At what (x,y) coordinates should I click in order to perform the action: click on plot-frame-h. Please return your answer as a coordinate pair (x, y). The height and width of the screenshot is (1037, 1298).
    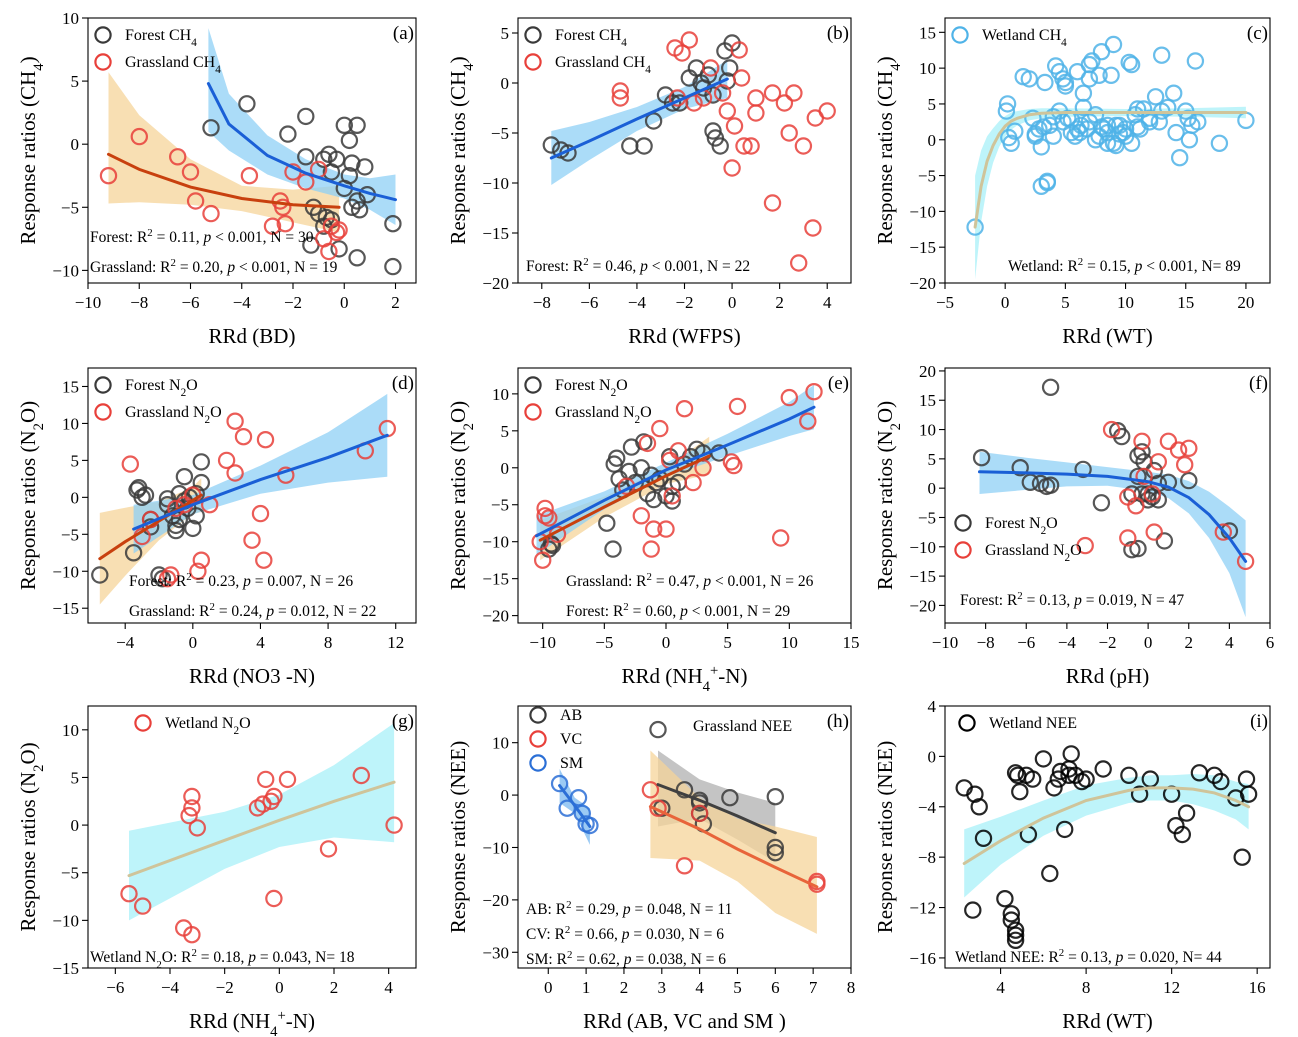
    Looking at the image, I should click on (684, 837).